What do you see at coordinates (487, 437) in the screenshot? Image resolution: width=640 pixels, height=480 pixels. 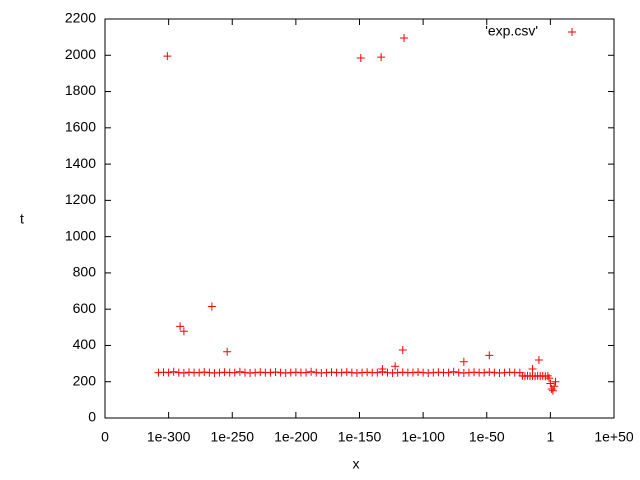 I see `x-tick-label: 1e-50` at bounding box center [487, 437].